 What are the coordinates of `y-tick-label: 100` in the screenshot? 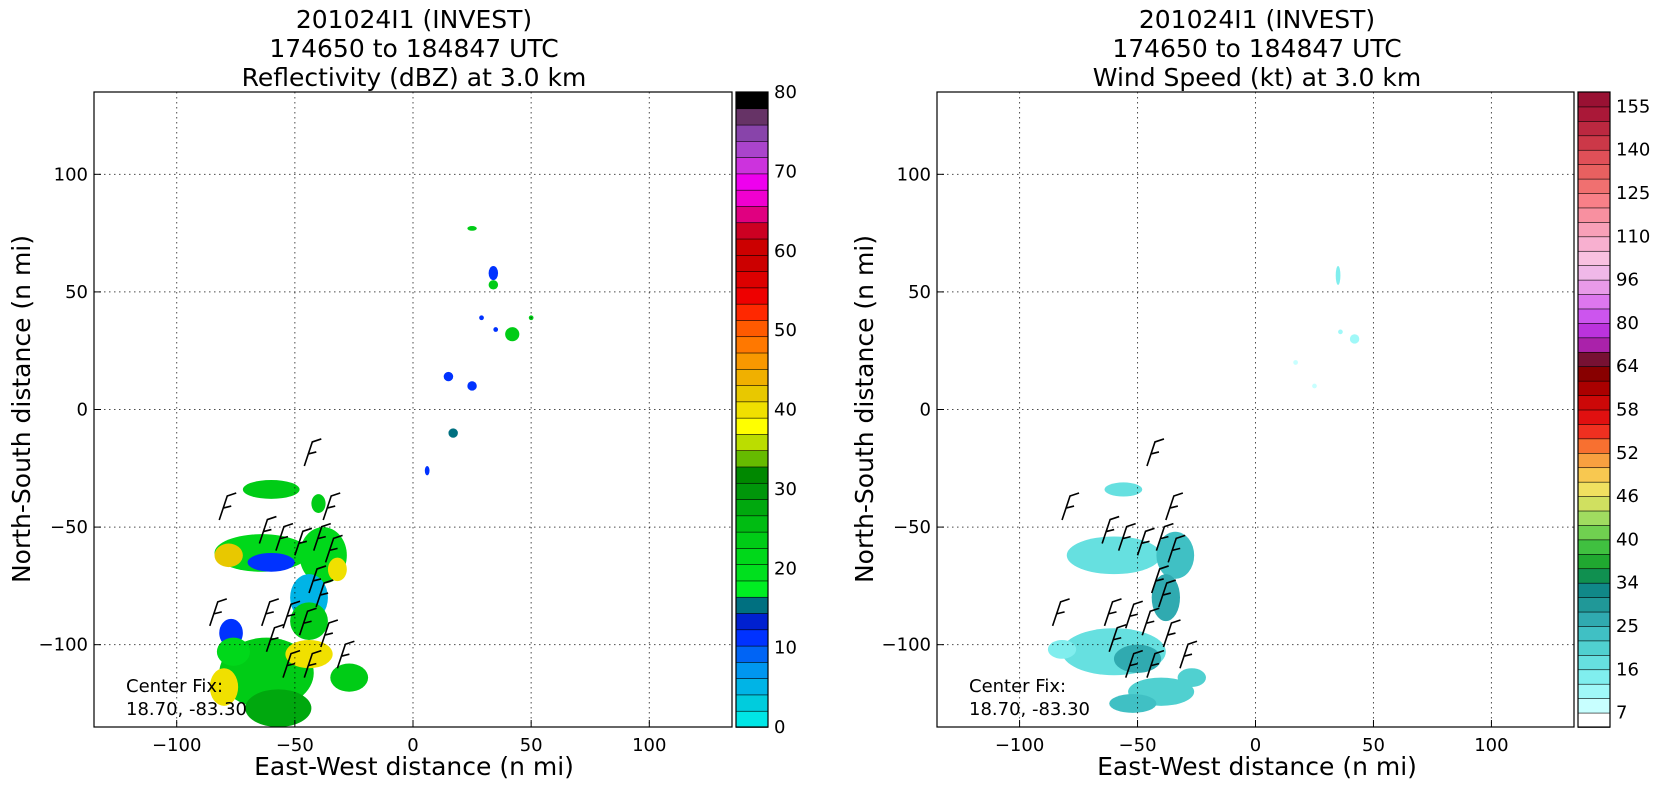 It's located at (914, 174).